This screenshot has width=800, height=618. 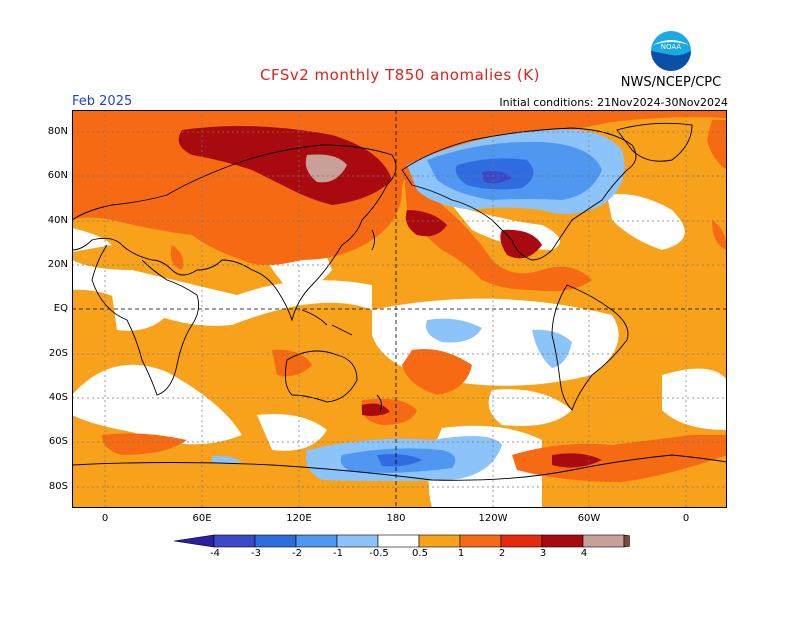 I want to click on legend-arrow-low, so click(x=194, y=541).